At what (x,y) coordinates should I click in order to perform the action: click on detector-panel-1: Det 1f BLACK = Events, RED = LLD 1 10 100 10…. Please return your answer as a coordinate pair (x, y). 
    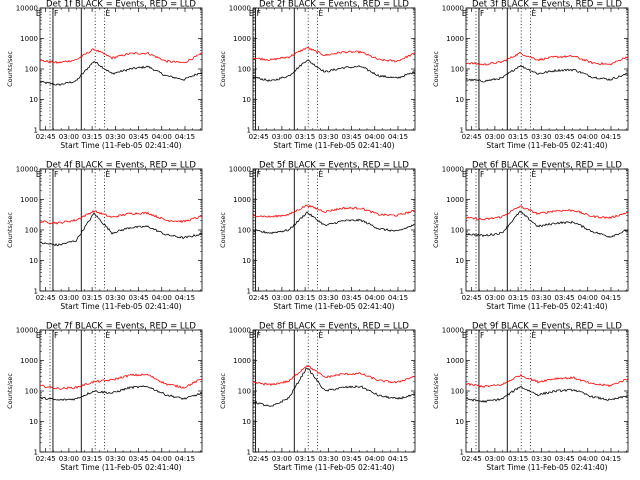
    Looking at the image, I should click on (104, 75).